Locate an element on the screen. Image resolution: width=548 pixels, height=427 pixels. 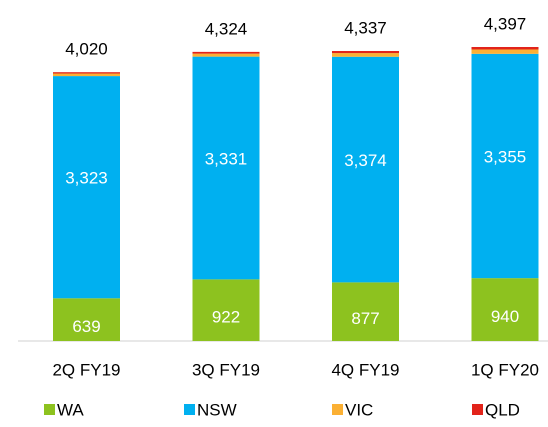
x-tick-label: 1Q FY20 is located at coordinates (505, 369).